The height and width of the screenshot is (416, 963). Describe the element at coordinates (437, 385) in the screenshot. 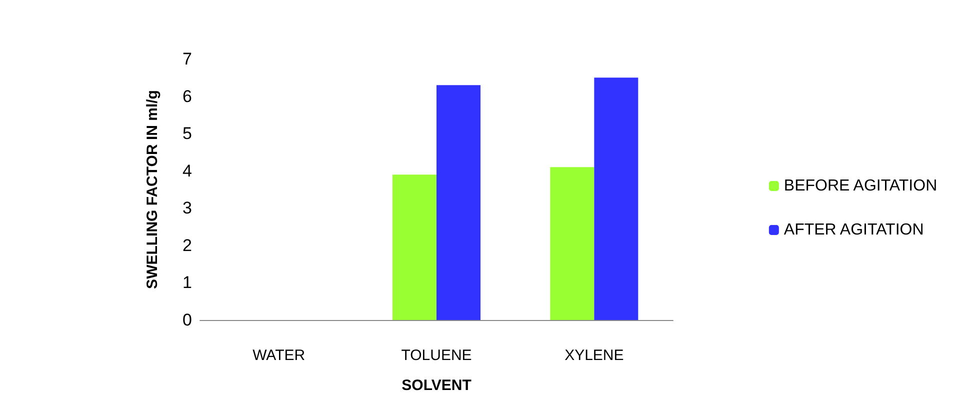

I see `x-axis-title: SOLVENT` at that location.